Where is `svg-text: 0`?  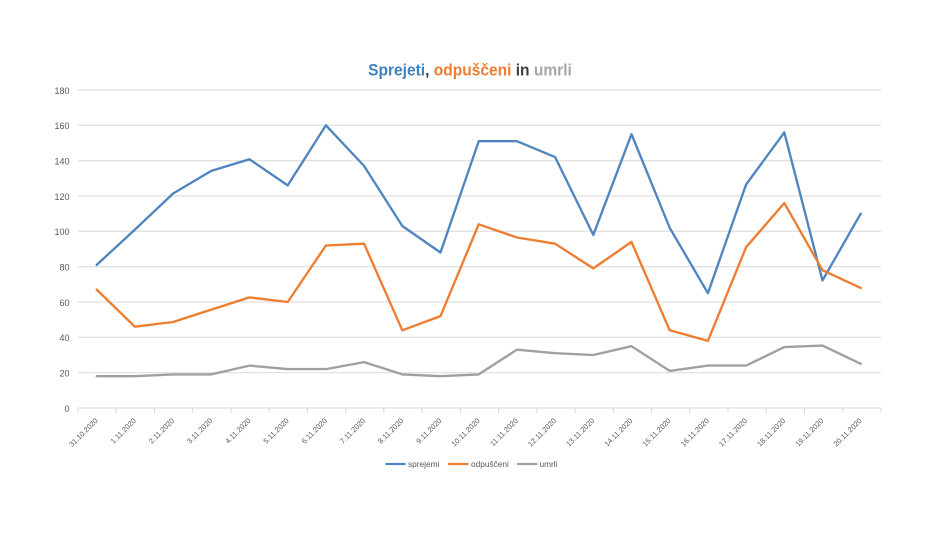
svg-text: 0 is located at coordinates (66, 409).